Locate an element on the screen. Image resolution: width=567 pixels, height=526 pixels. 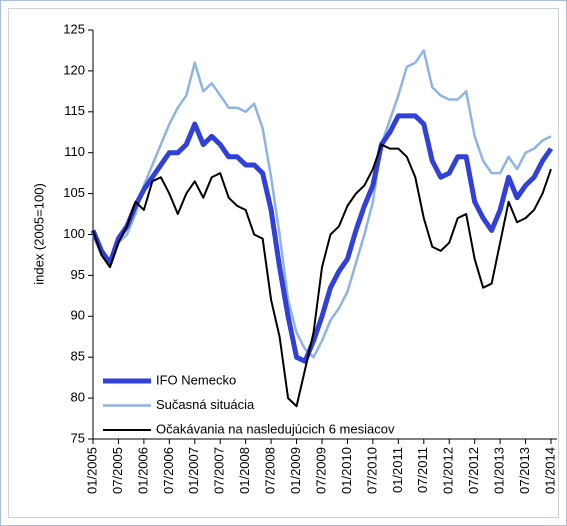
y-tick-label: 85 is located at coordinates (78, 356).